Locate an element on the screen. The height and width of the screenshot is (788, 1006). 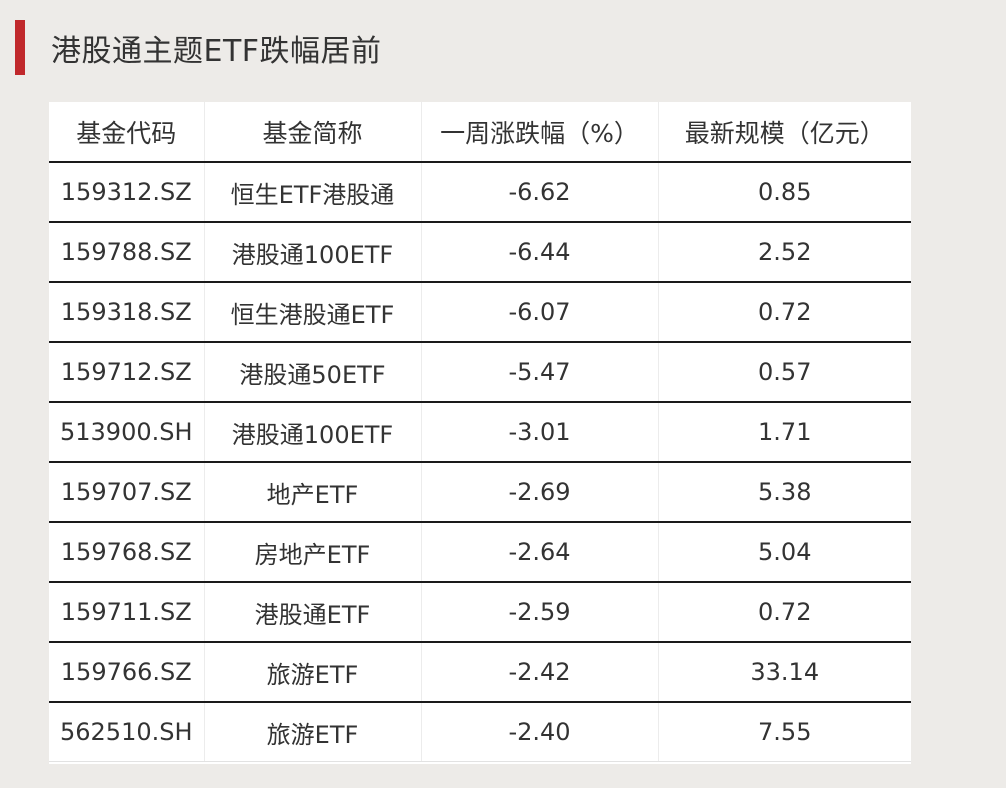
cell-latest-size: 0.85 is located at coordinates (784, 192).